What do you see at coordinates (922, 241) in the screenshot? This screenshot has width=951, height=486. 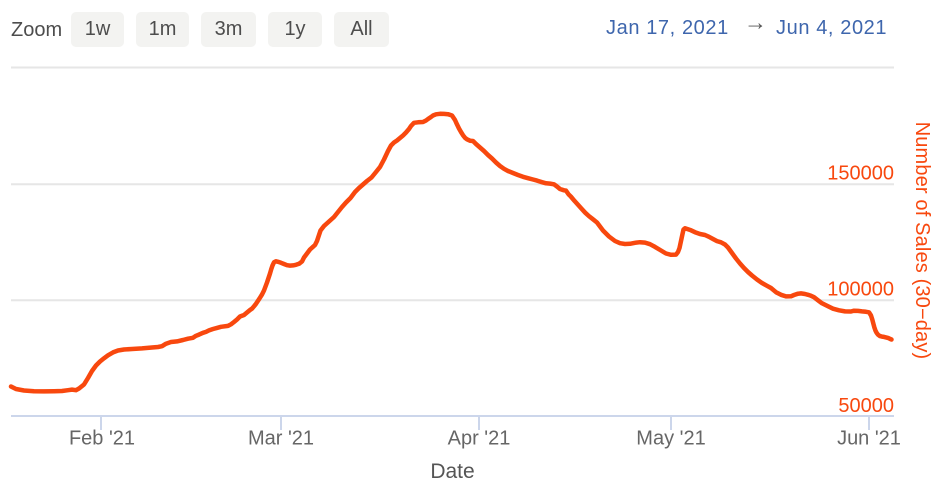 I see `svg-text: Number of Sales (30−day)` at bounding box center [922, 241].